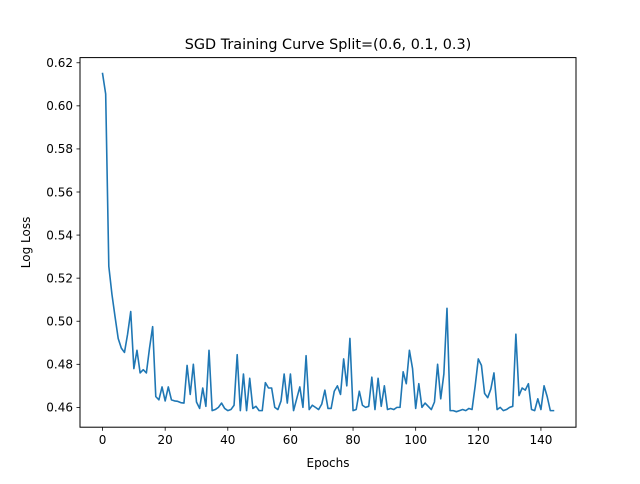  I want to click on y-tick-label: 0.46, so click(59, 408).